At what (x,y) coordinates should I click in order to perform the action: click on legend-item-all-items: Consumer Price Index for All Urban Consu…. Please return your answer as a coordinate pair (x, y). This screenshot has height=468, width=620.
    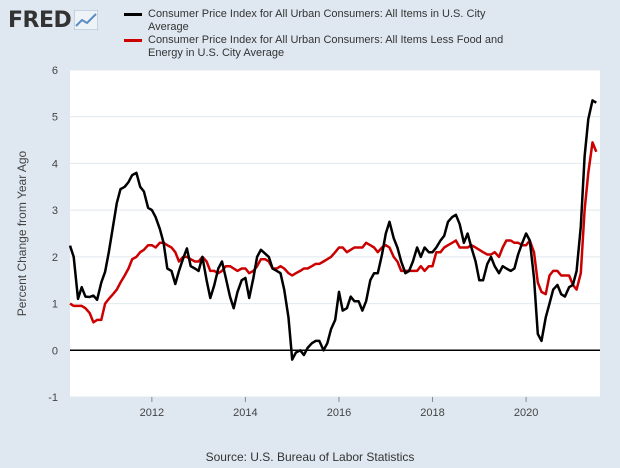
    Looking at the image, I should click on (326, 21).